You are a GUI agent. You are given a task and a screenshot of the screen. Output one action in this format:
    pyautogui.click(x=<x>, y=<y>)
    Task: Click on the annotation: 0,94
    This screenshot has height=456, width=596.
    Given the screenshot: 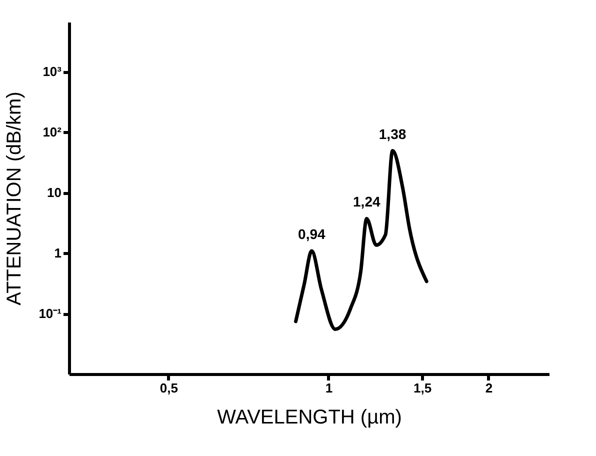 What is the action you would take?
    pyautogui.click(x=312, y=234)
    